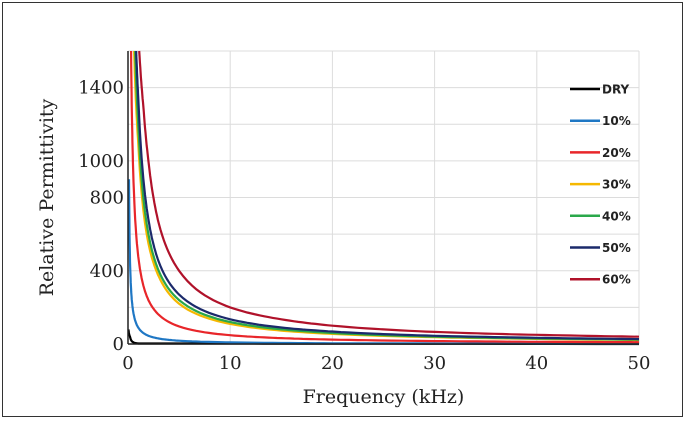  I want to click on legend-label: 20%, so click(616, 153).